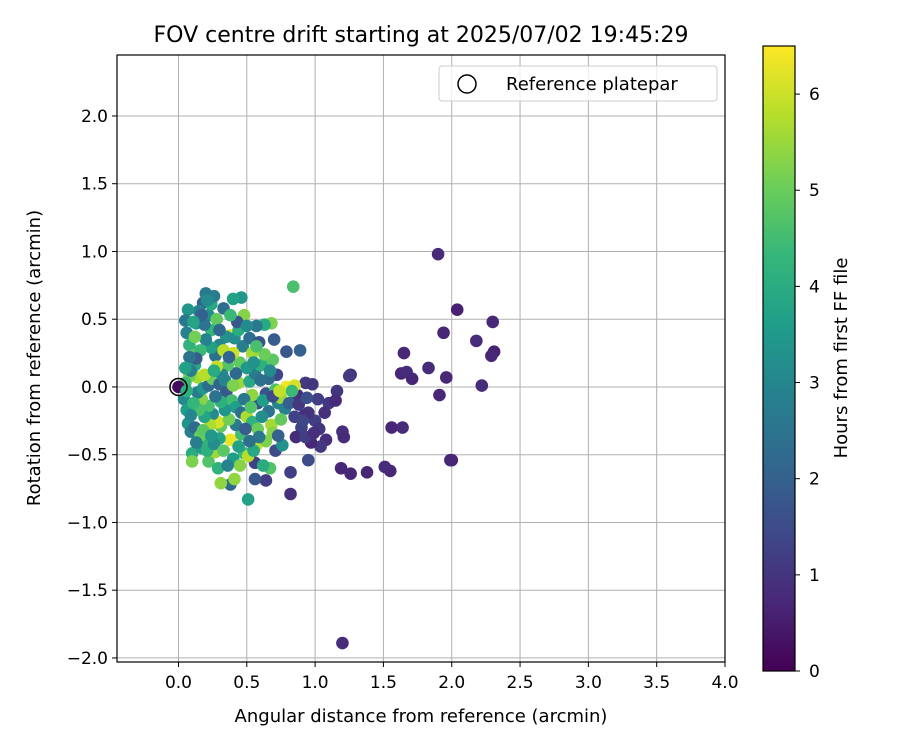 Image resolution: width=900 pixels, height=750 pixels. Describe the element at coordinates (814, 95) in the screenshot. I see `colorbar-tick-label: 6` at that location.